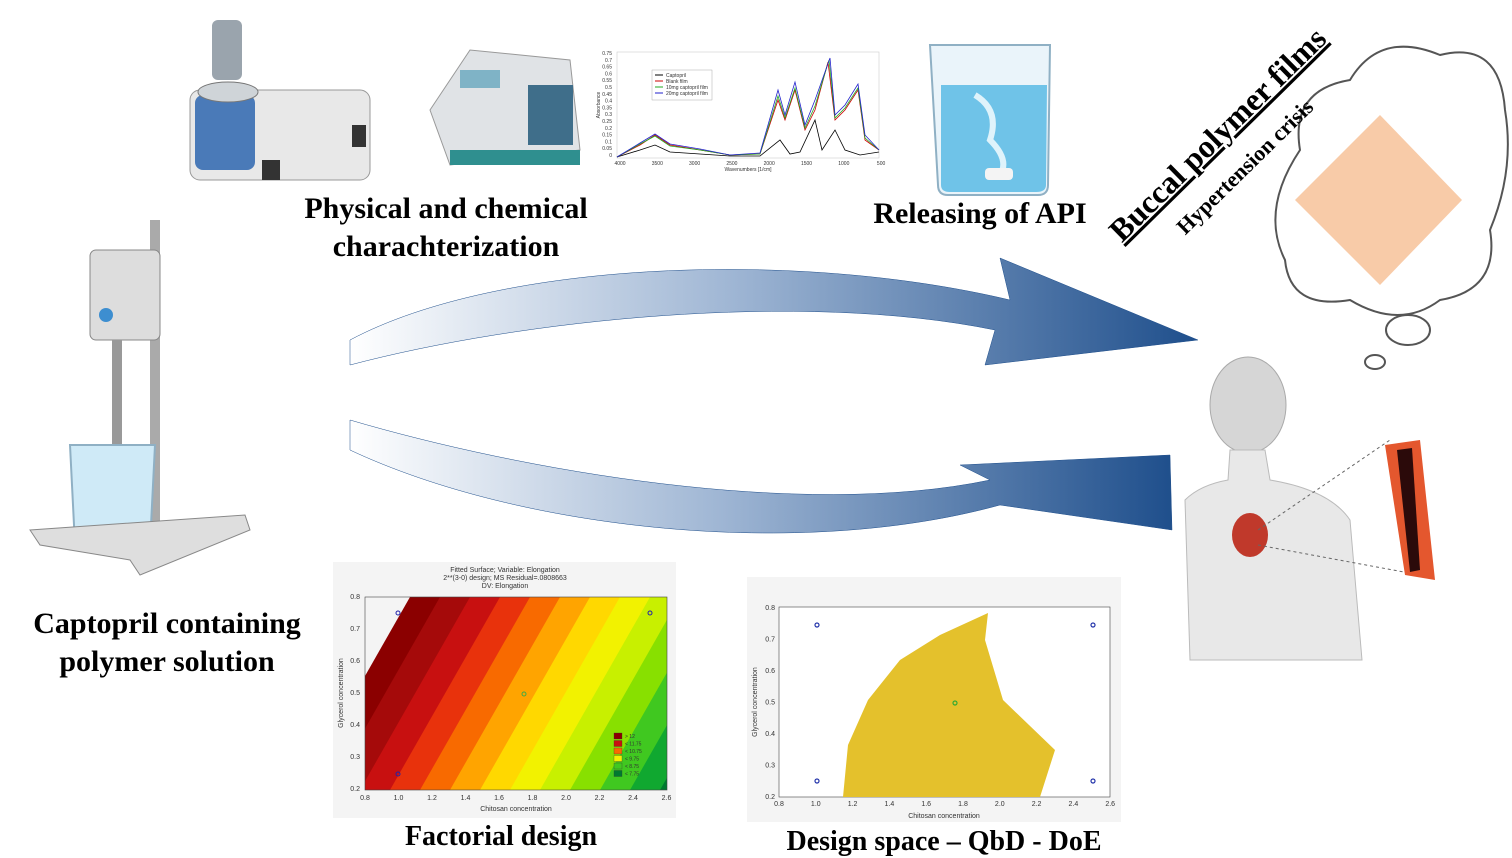 The width and height of the screenshot is (1512, 858). What do you see at coordinates (445, 208) in the screenshot?
I see `characterization-label: Physical and chemical` at bounding box center [445, 208].